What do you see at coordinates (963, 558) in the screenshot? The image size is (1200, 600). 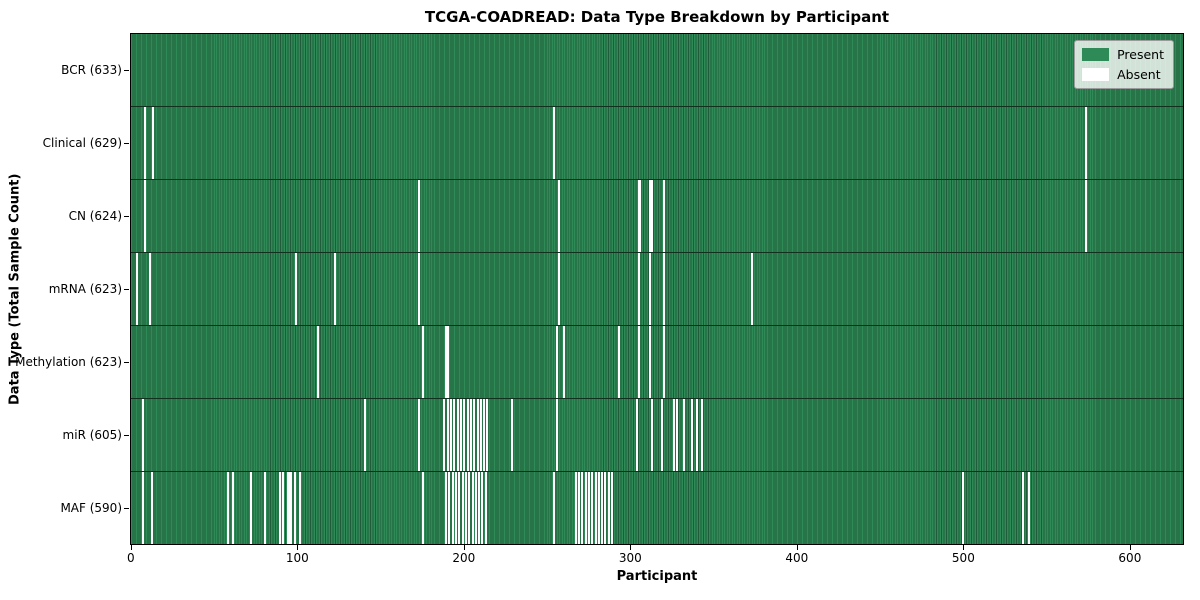 I see `x-tick-label-500: 500` at bounding box center [963, 558].